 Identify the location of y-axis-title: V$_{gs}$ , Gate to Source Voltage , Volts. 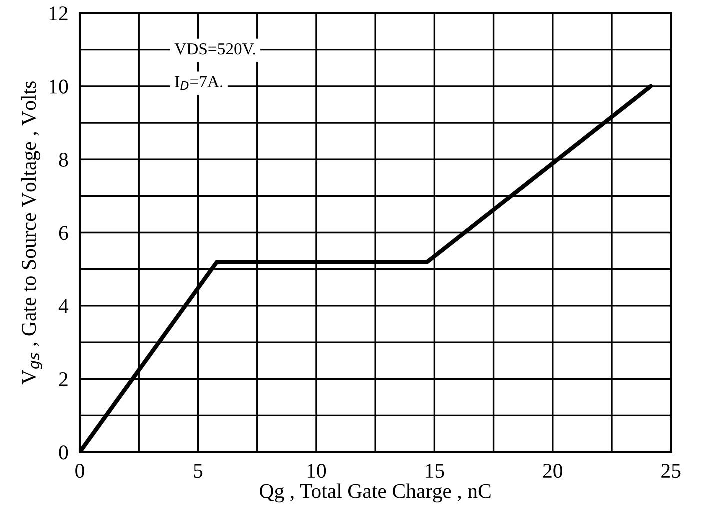
(31, 233).